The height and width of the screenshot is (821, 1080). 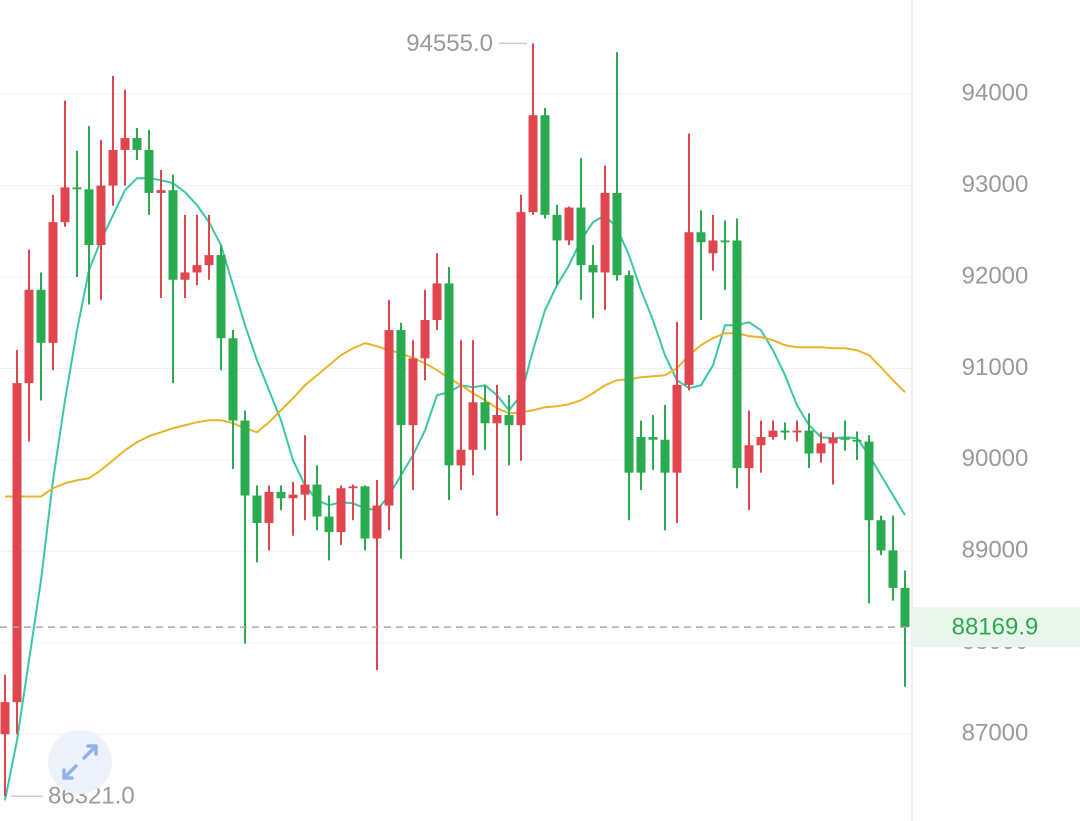 What do you see at coordinates (995, 367) in the screenshot?
I see `y-tick-label: 91000` at bounding box center [995, 367].